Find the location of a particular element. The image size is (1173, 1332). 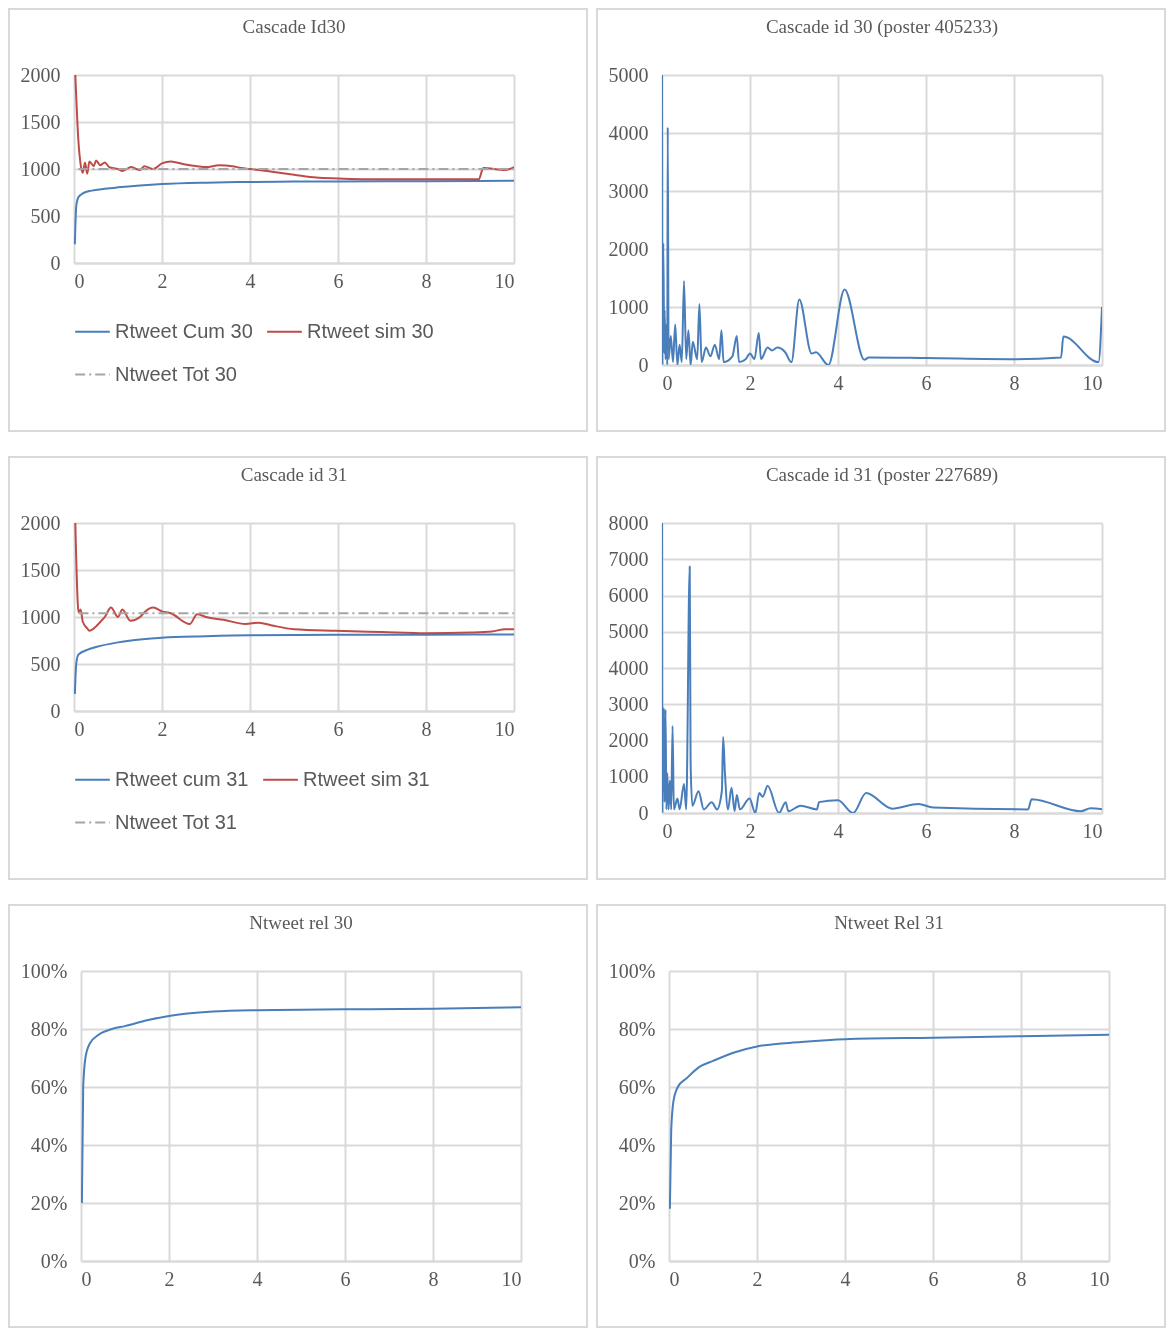

legend-label: Ntweet Tot 30 is located at coordinates (176, 373).